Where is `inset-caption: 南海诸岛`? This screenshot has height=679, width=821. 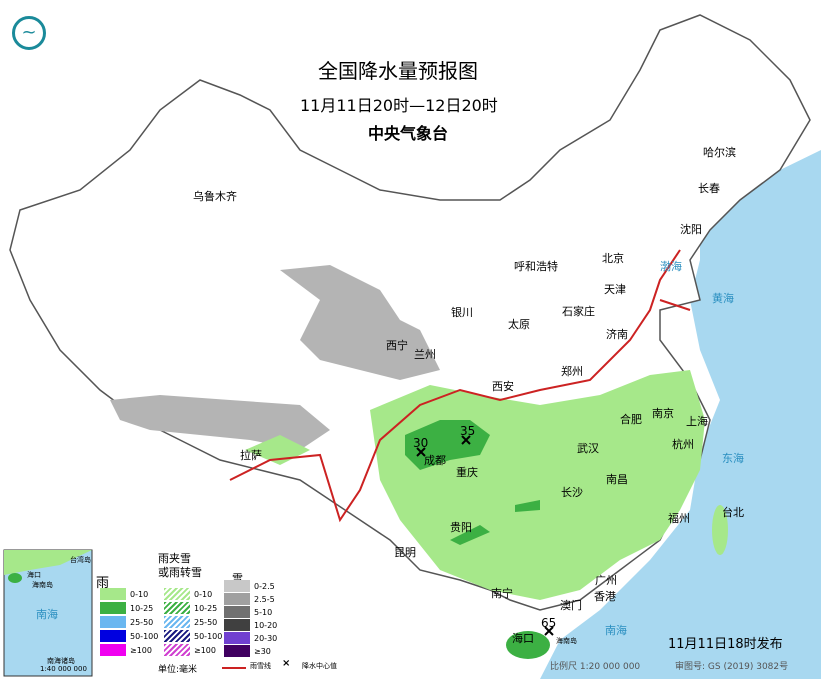
inset-caption: 南海诸岛 is located at coordinates (61, 661).